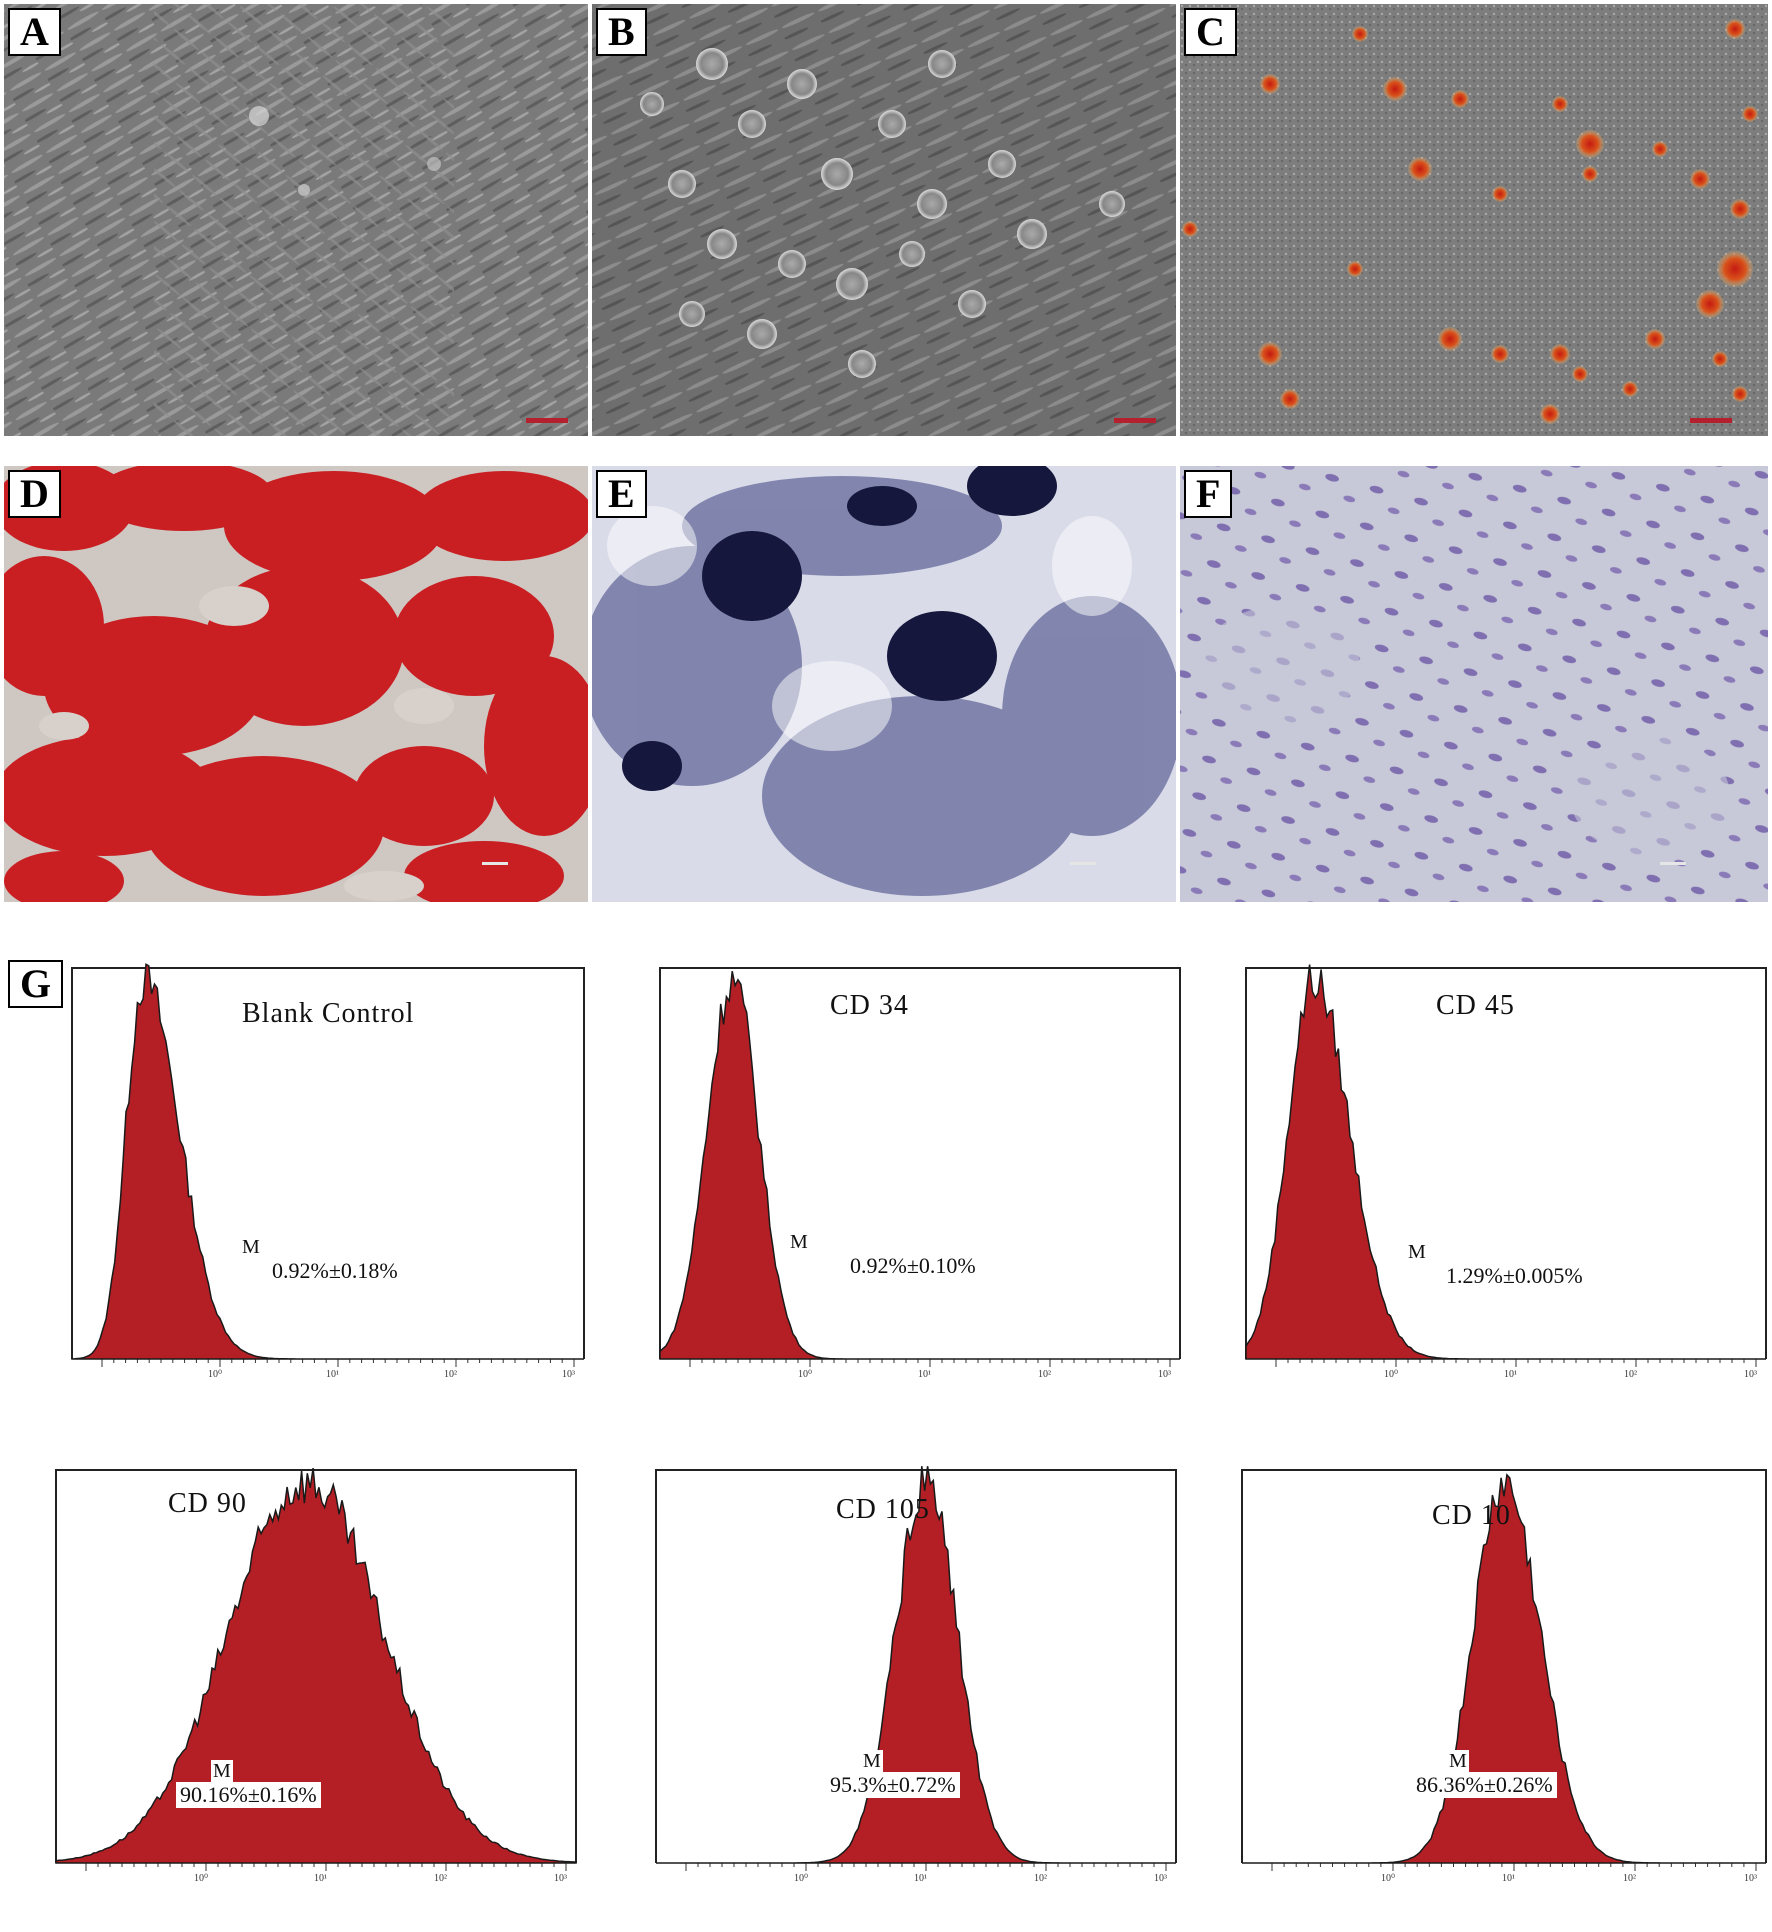  I want to click on micrograph-c, so click(1474, 220).